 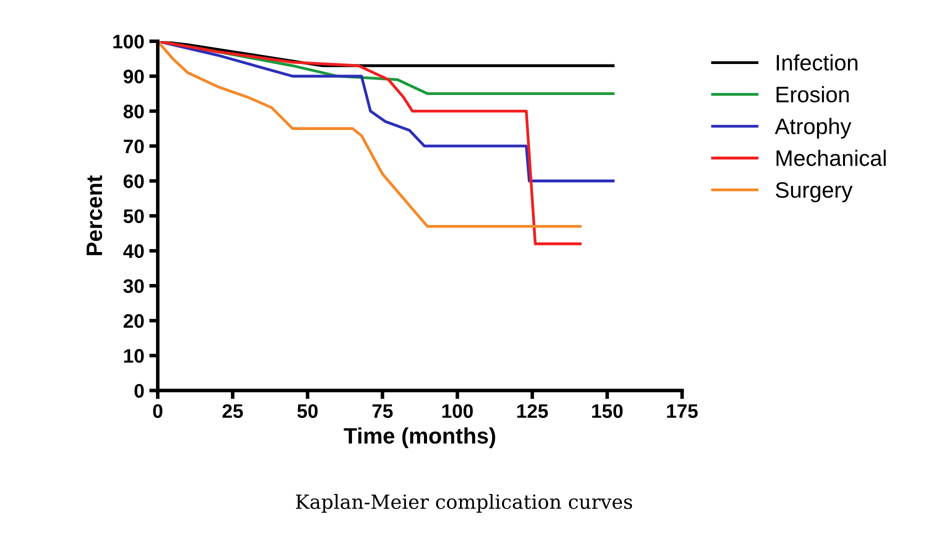 What do you see at coordinates (812, 94) in the screenshot?
I see `legend-label: Erosion` at bounding box center [812, 94].